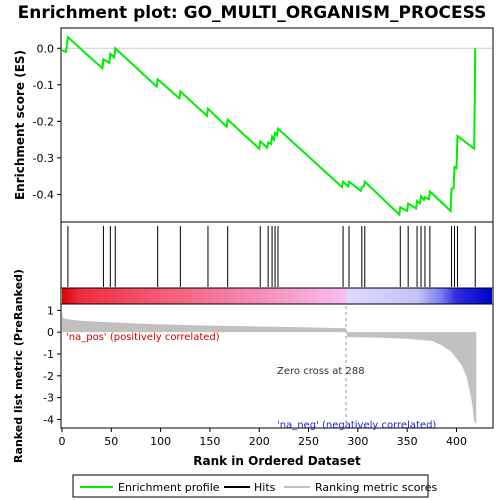  Describe the element at coordinates (50, 310) in the screenshot. I see `metric-y-tick-label: 1` at that location.